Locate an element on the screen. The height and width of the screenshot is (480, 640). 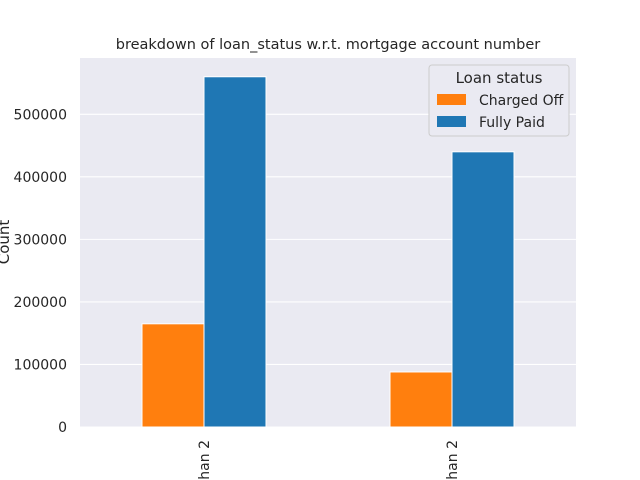
y-tick-label: 100000 is located at coordinates (40, 365).